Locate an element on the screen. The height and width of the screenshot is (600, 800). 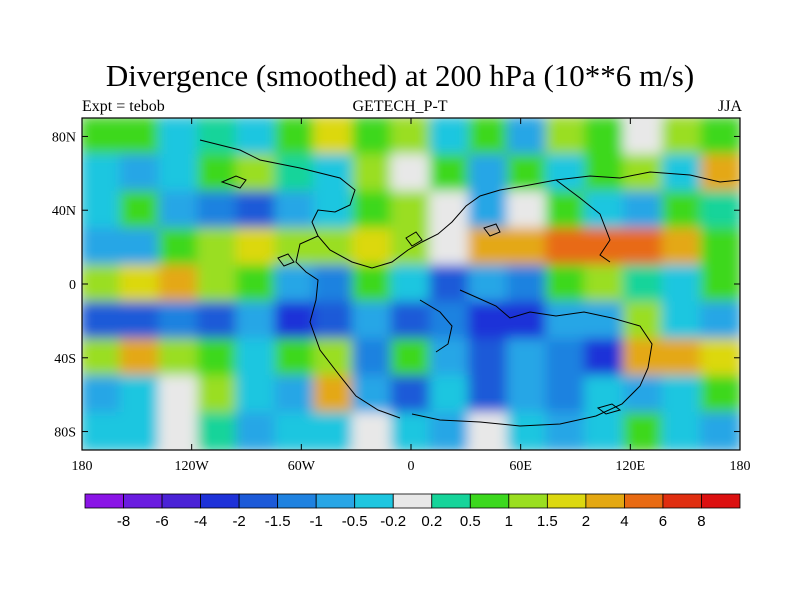
island-c is located at coordinates (414, 239).